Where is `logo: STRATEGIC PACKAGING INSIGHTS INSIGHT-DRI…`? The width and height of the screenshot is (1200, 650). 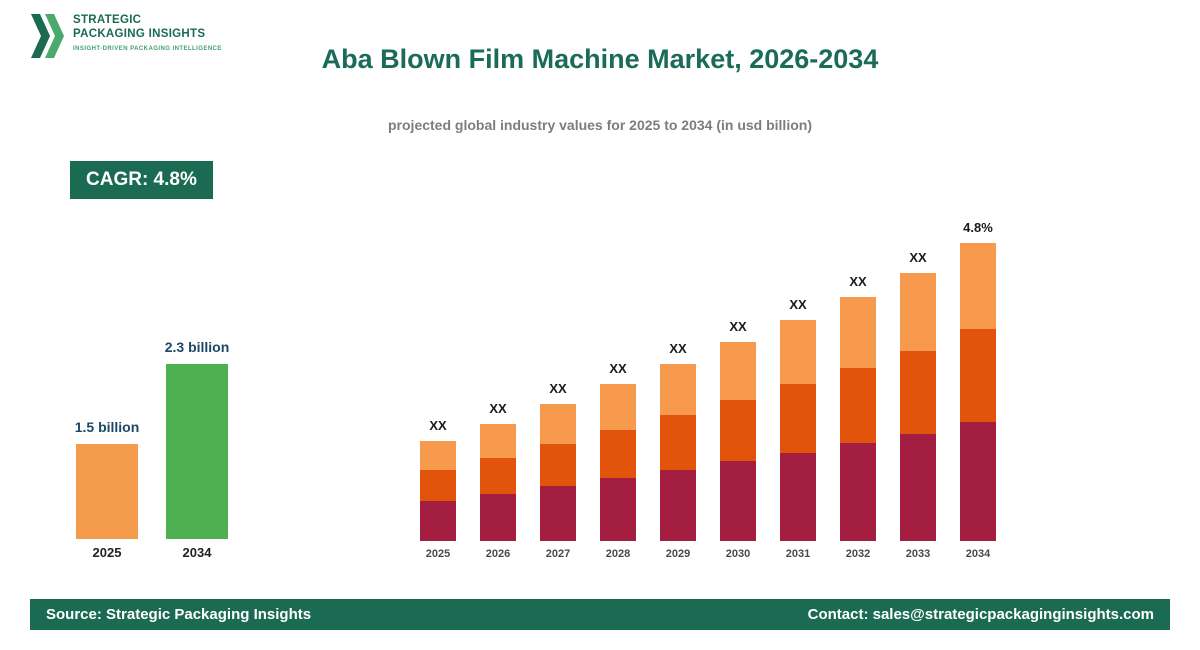
logo: STRATEGIC PACKAGING INSIGHTS INSIGHT-DRI… is located at coordinates (126, 36).